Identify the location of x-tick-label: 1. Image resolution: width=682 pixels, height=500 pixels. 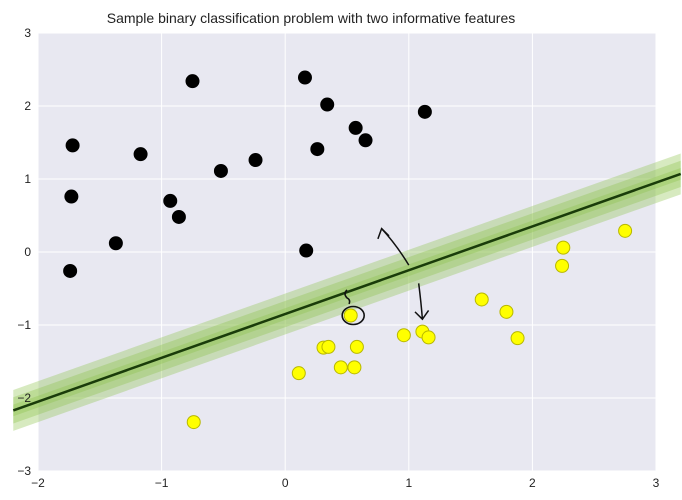
(408, 483).